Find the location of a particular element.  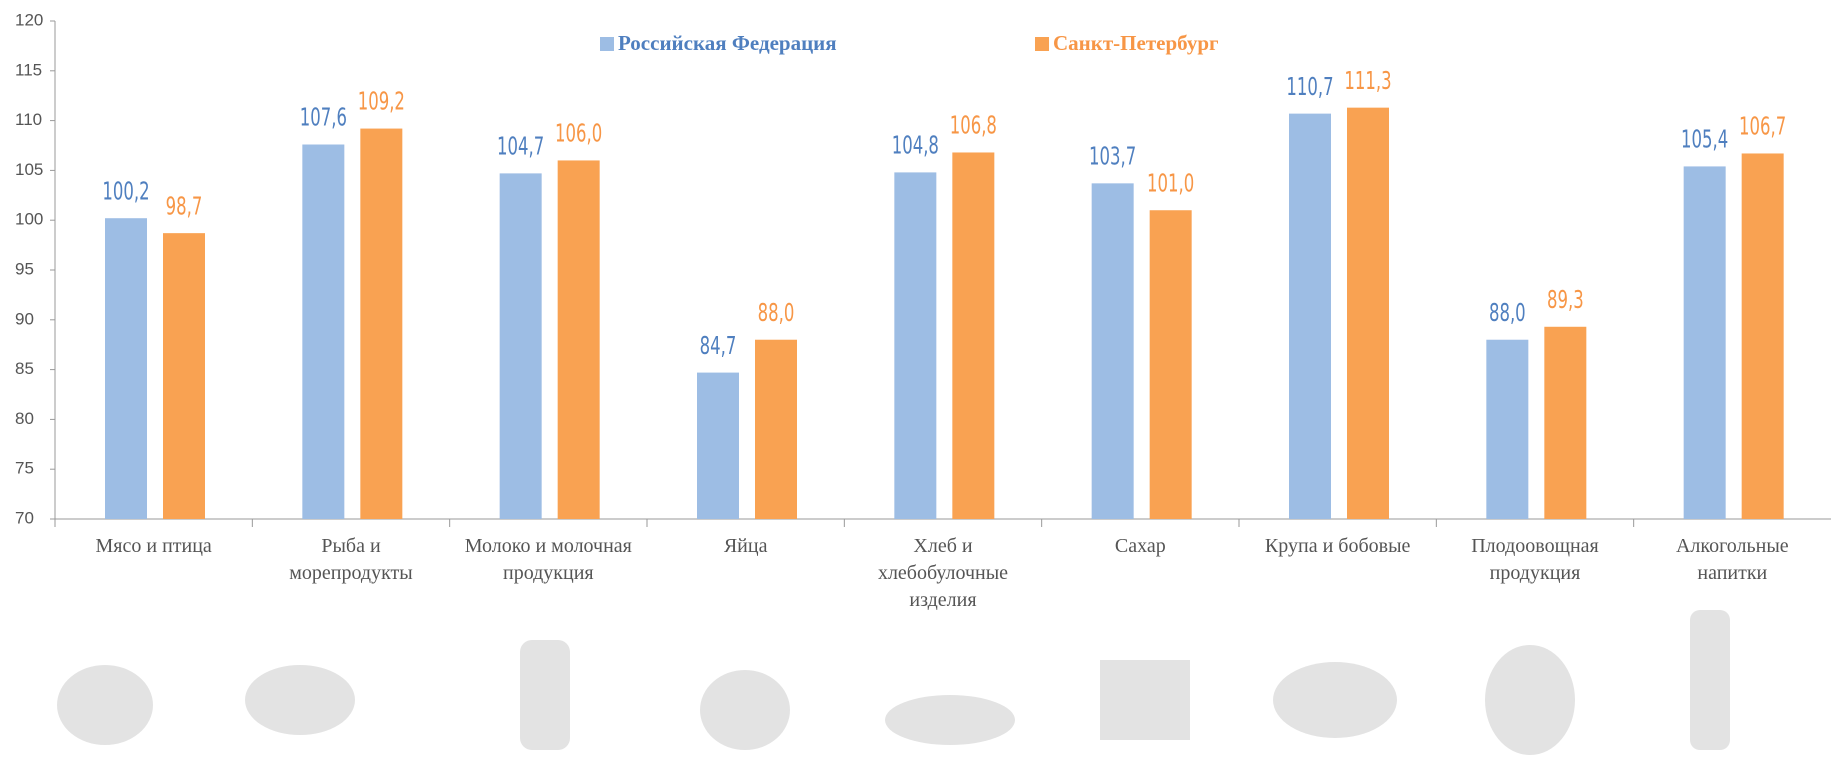

data-label: 100,2 is located at coordinates (125, 192).